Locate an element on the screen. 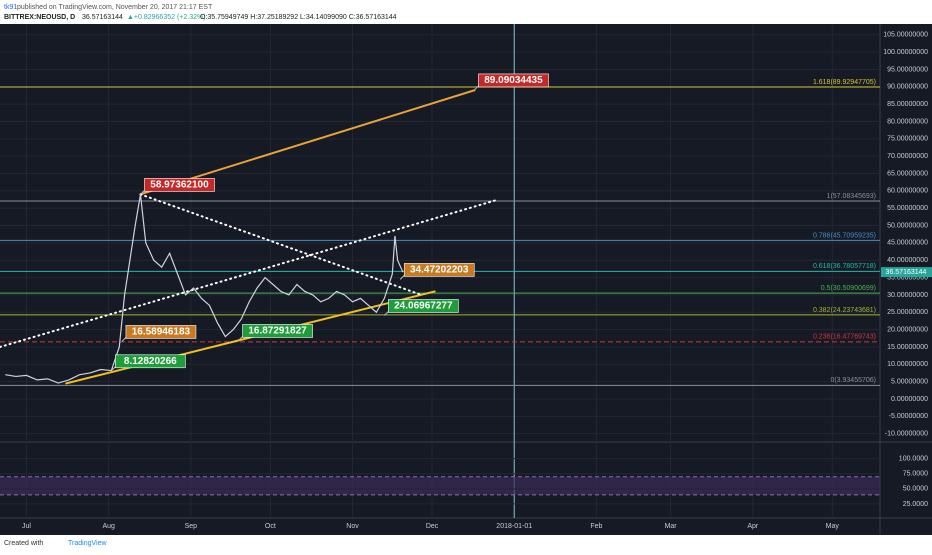 The width and height of the screenshot is (932, 555). author: tk91 is located at coordinates (10, 7).